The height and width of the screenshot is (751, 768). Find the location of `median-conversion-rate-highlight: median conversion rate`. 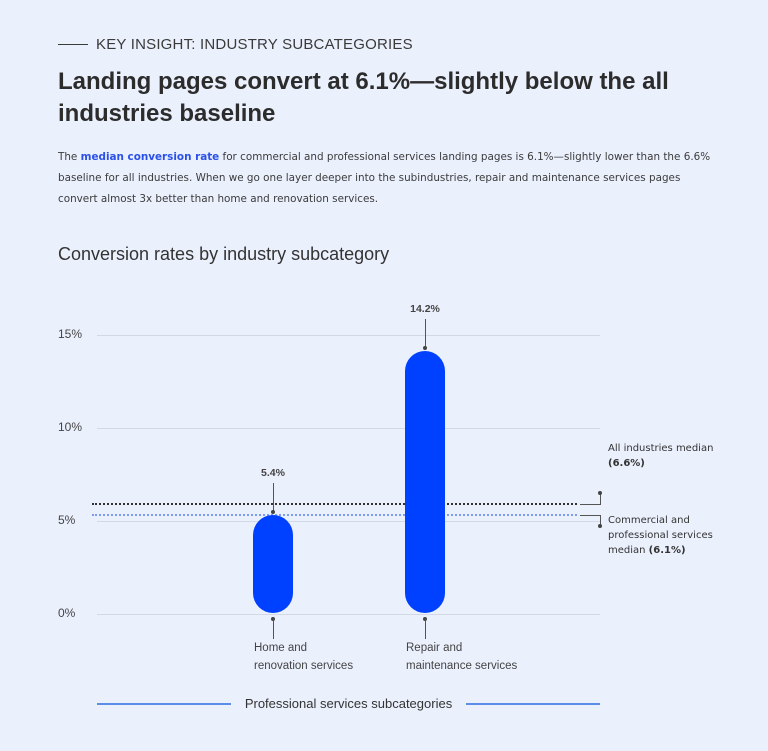

median-conversion-rate-highlight: median conversion rate is located at coordinates (150, 157).